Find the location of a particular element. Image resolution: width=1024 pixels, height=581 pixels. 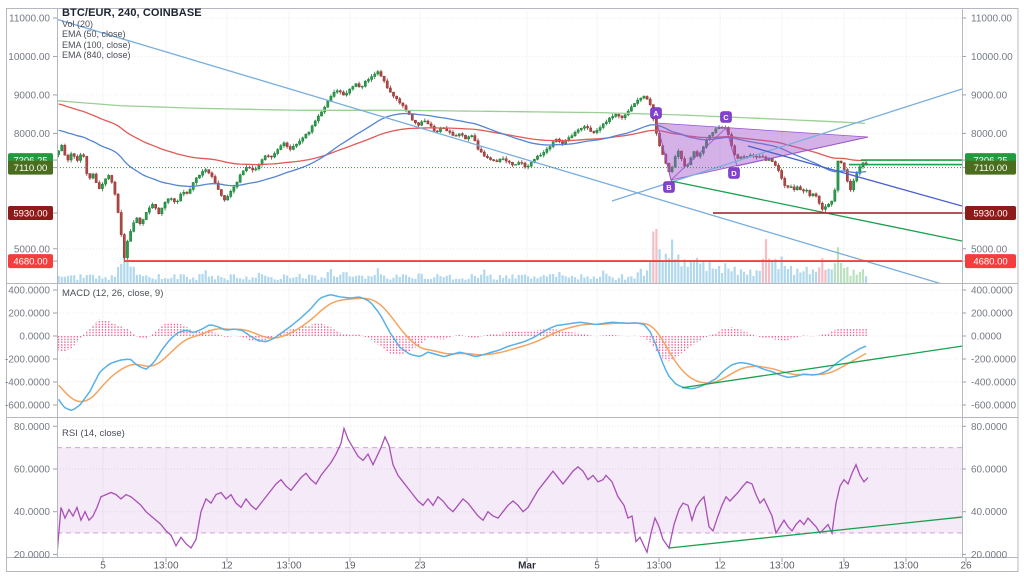

axis-label: A is located at coordinates (656, 113).